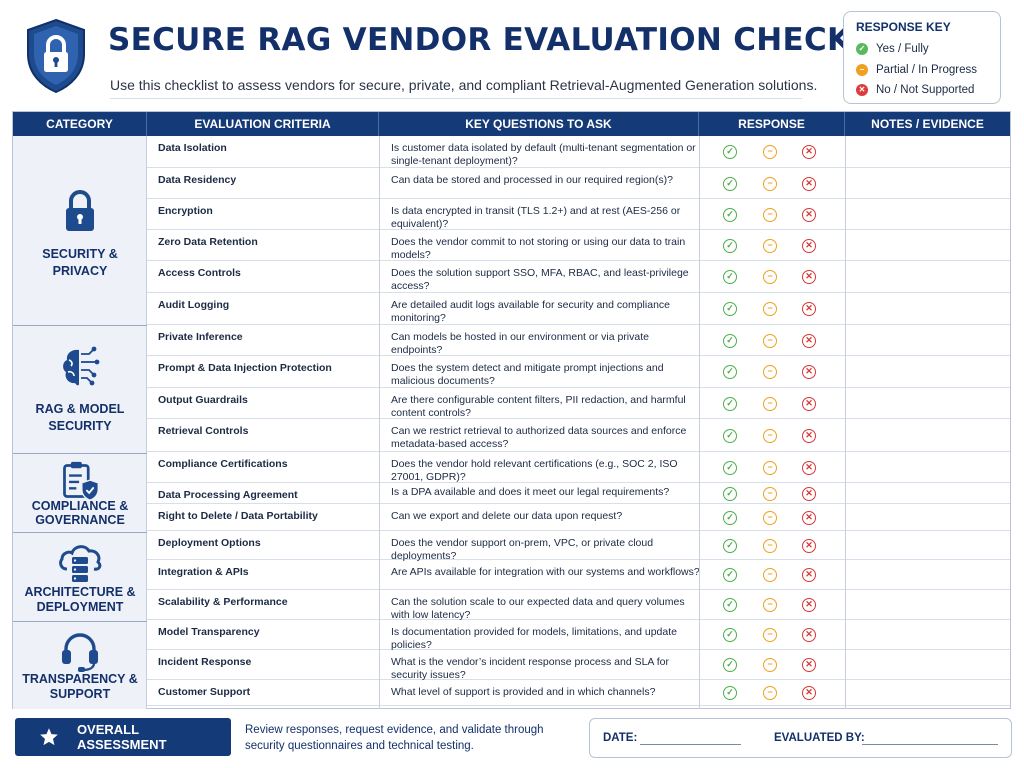 This screenshot has width=1024, height=768. Describe the element at coordinates (690, 744) in the screenshot. I see `date-field` at that location.